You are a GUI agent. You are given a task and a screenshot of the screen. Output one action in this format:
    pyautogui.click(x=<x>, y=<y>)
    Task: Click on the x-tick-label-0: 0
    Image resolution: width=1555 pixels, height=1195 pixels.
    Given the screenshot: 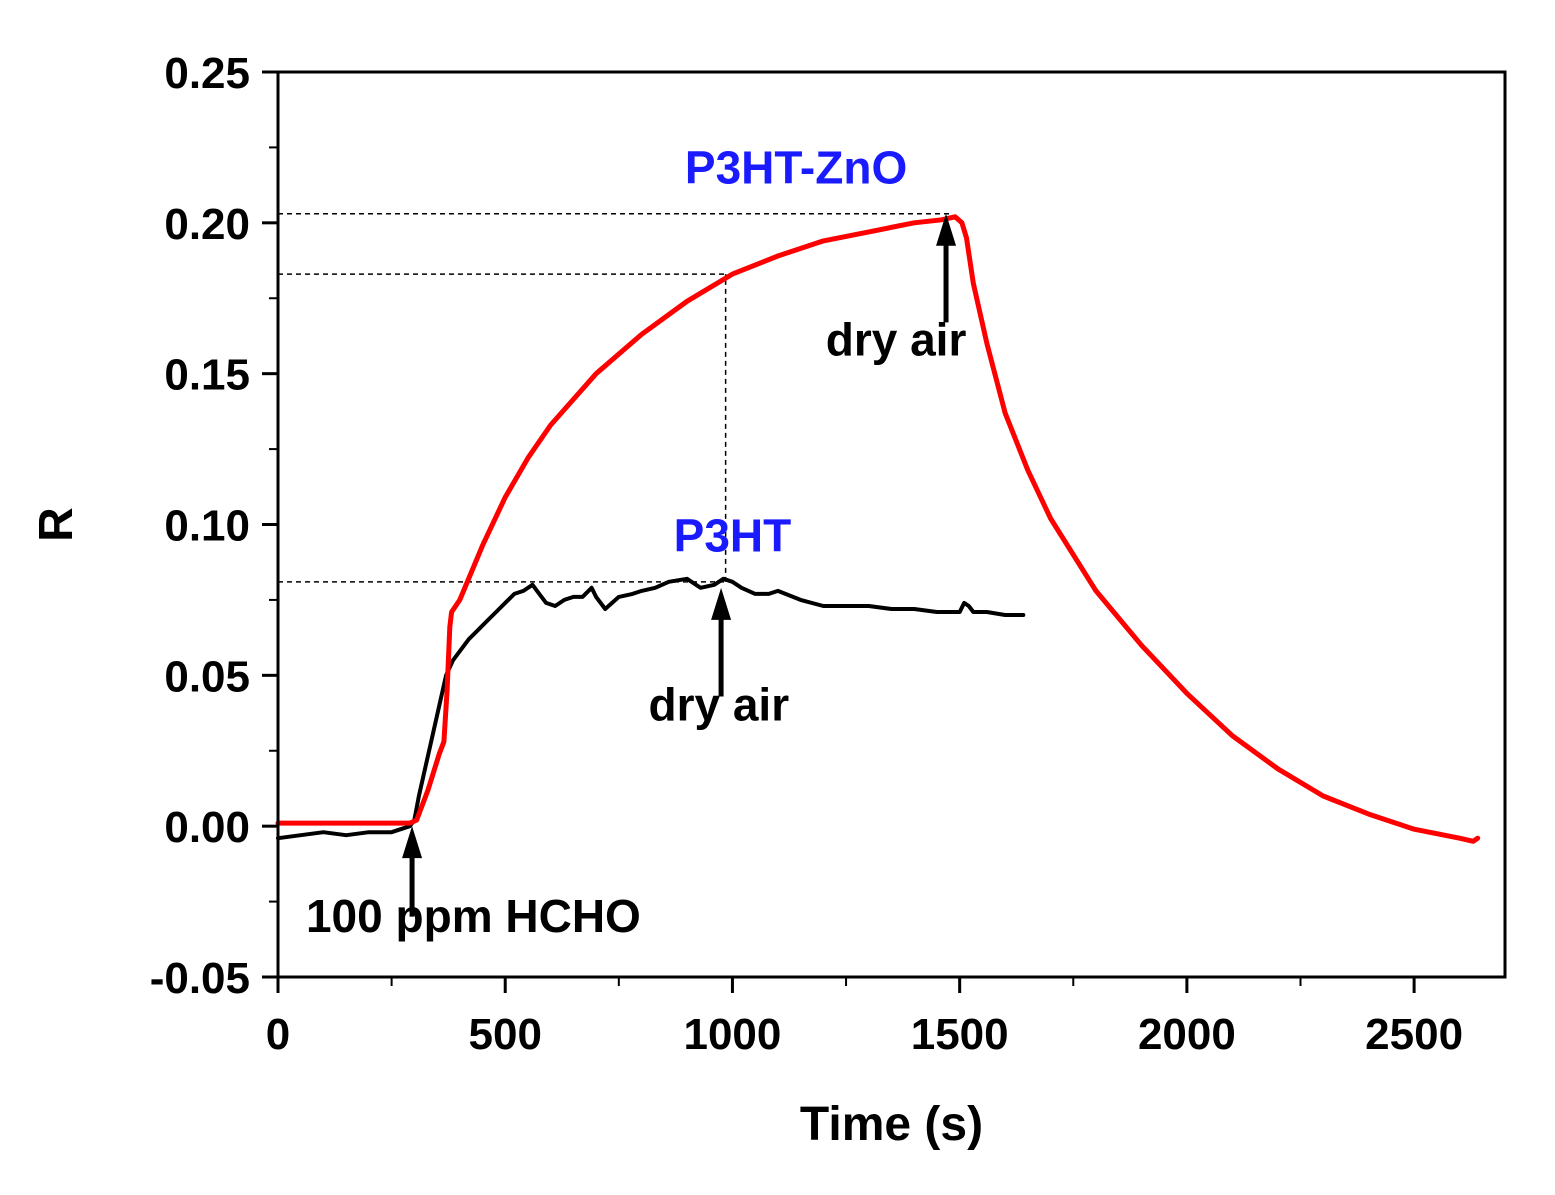 What is the action you would take?
    pyautogui.click(x=278, y=1034)
    